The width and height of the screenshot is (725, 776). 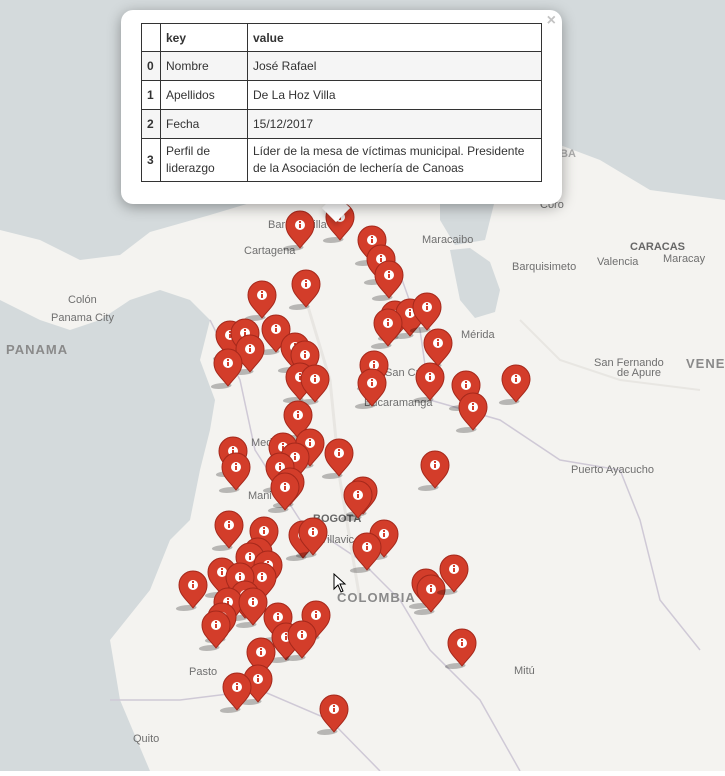 What do you see at coordinates (394, 95) in the screenshot?
I see `row-value: De La Hoz Villa` at bounding box center [394, 95].